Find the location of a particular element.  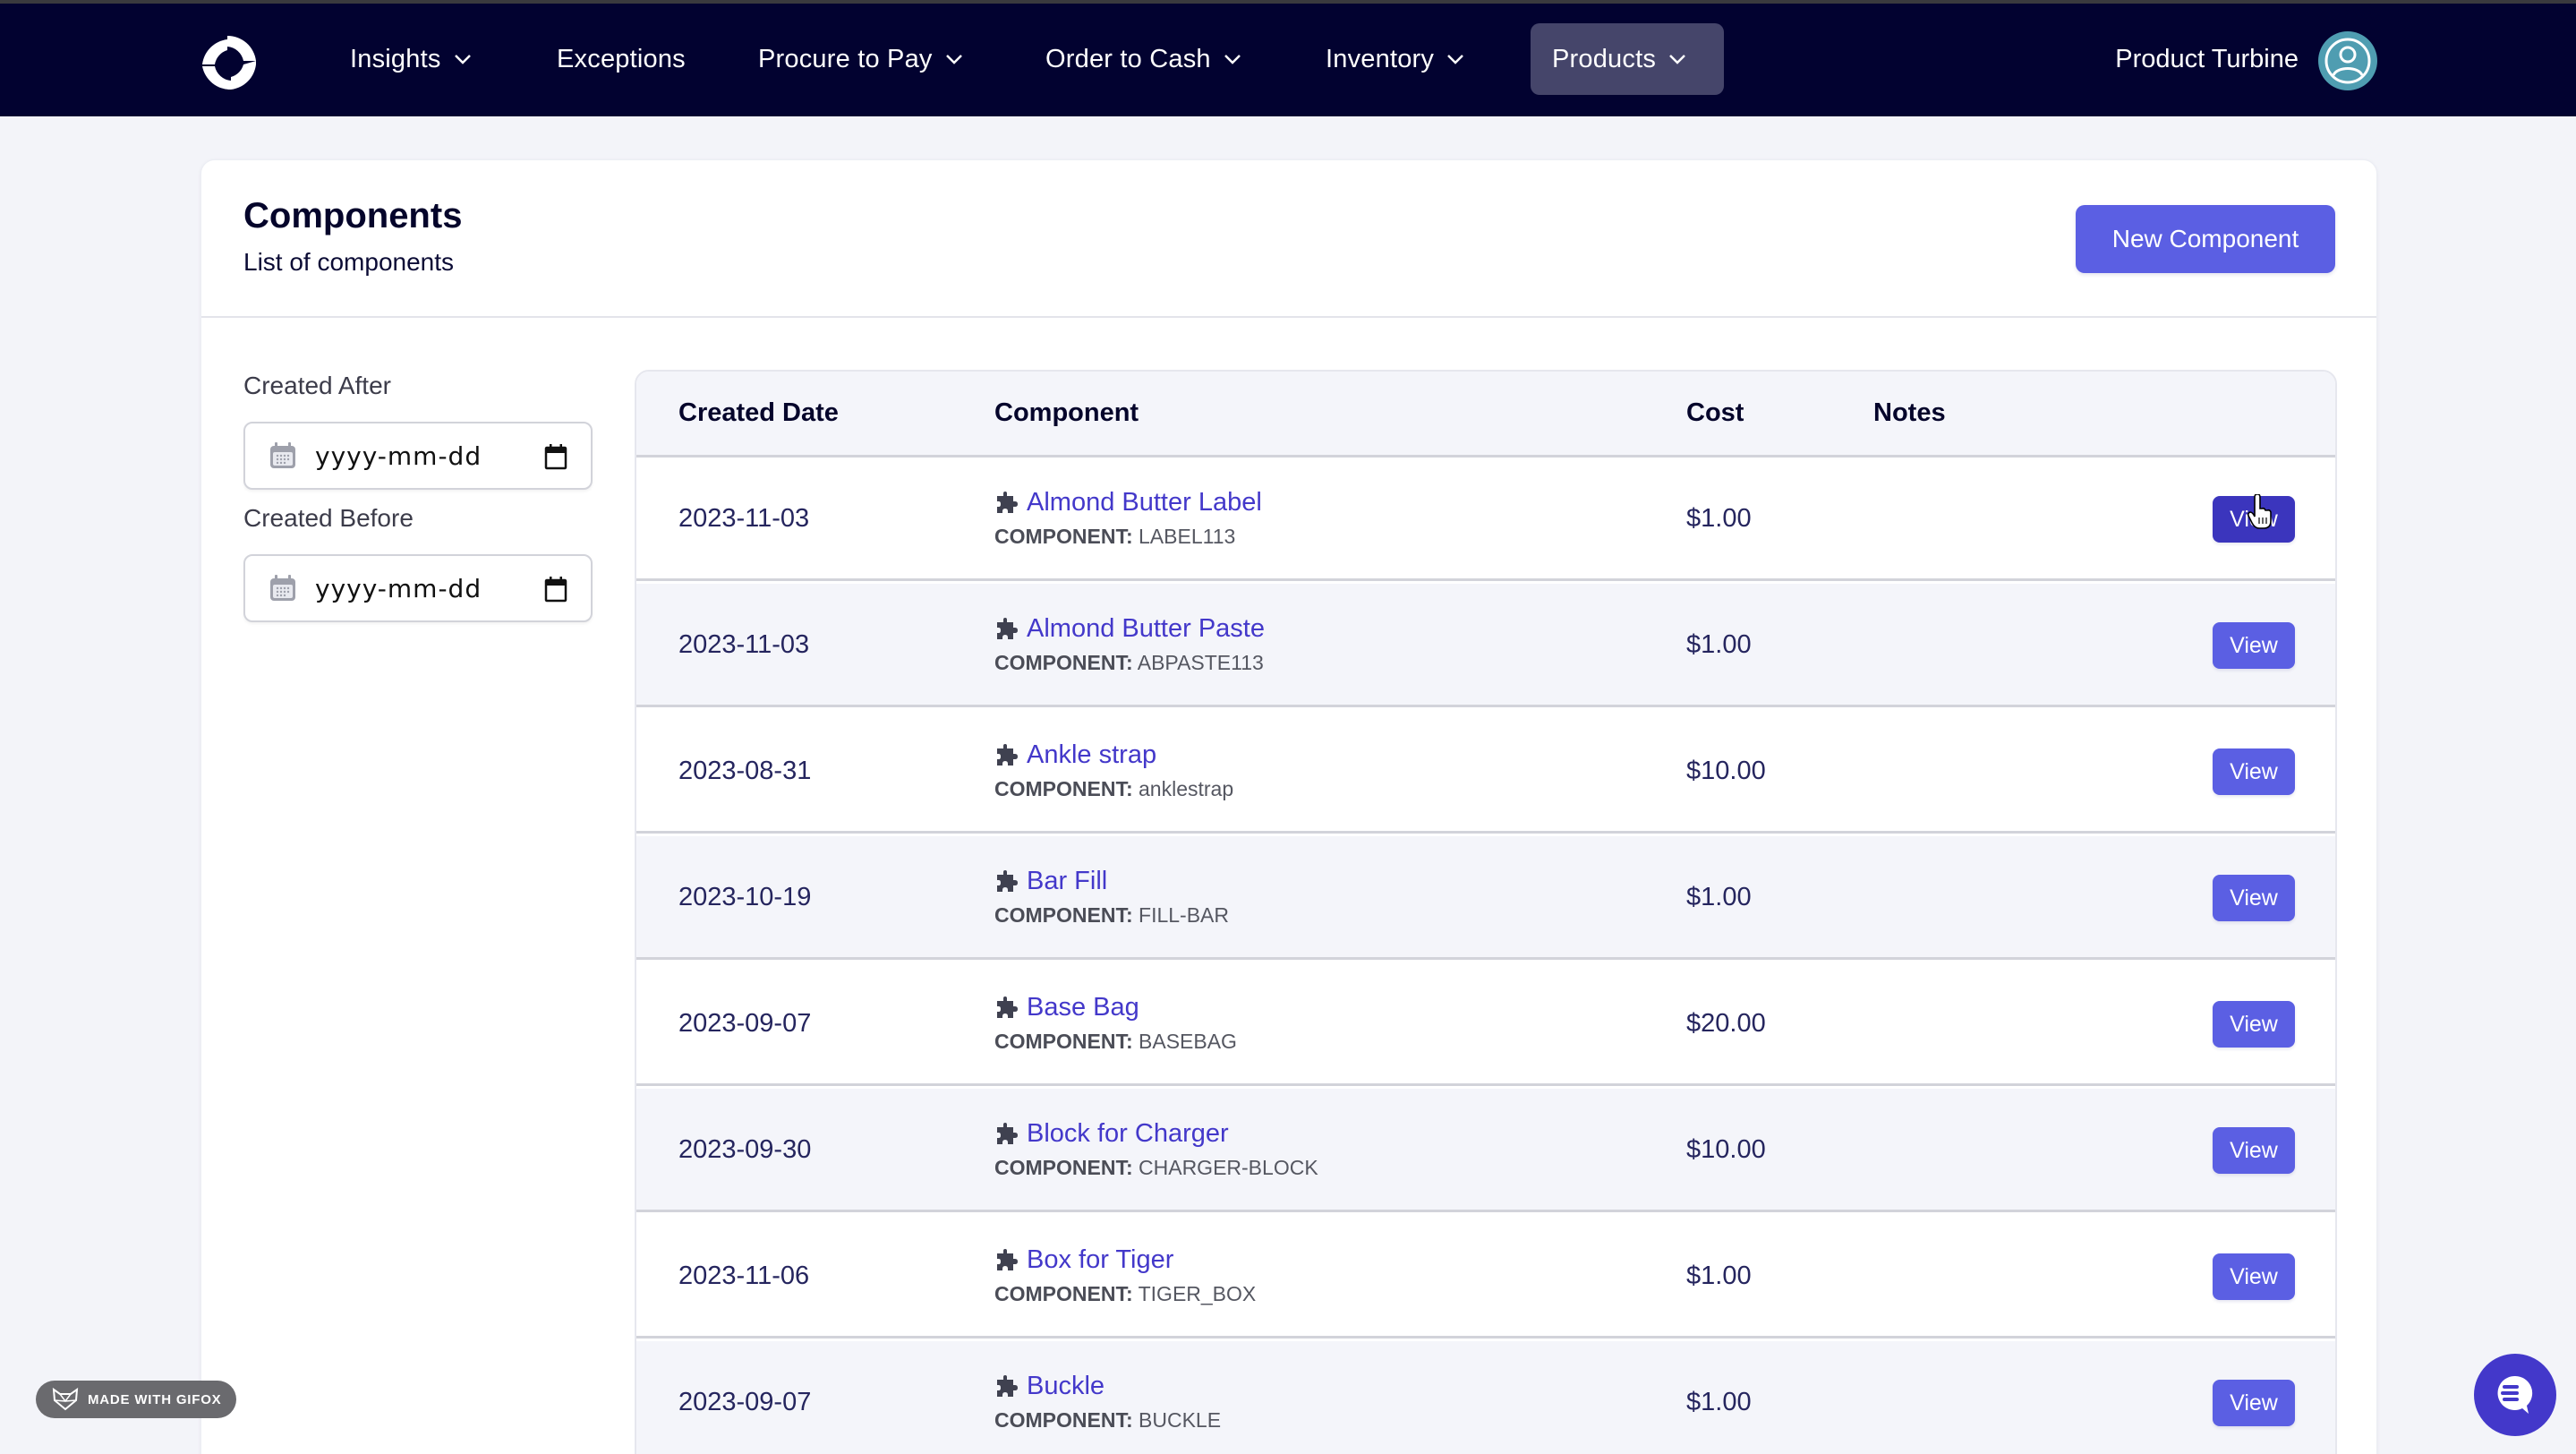

component-cell: Buckle COMPONENT: BUCKLE is located at coordinates (1107, 1402).